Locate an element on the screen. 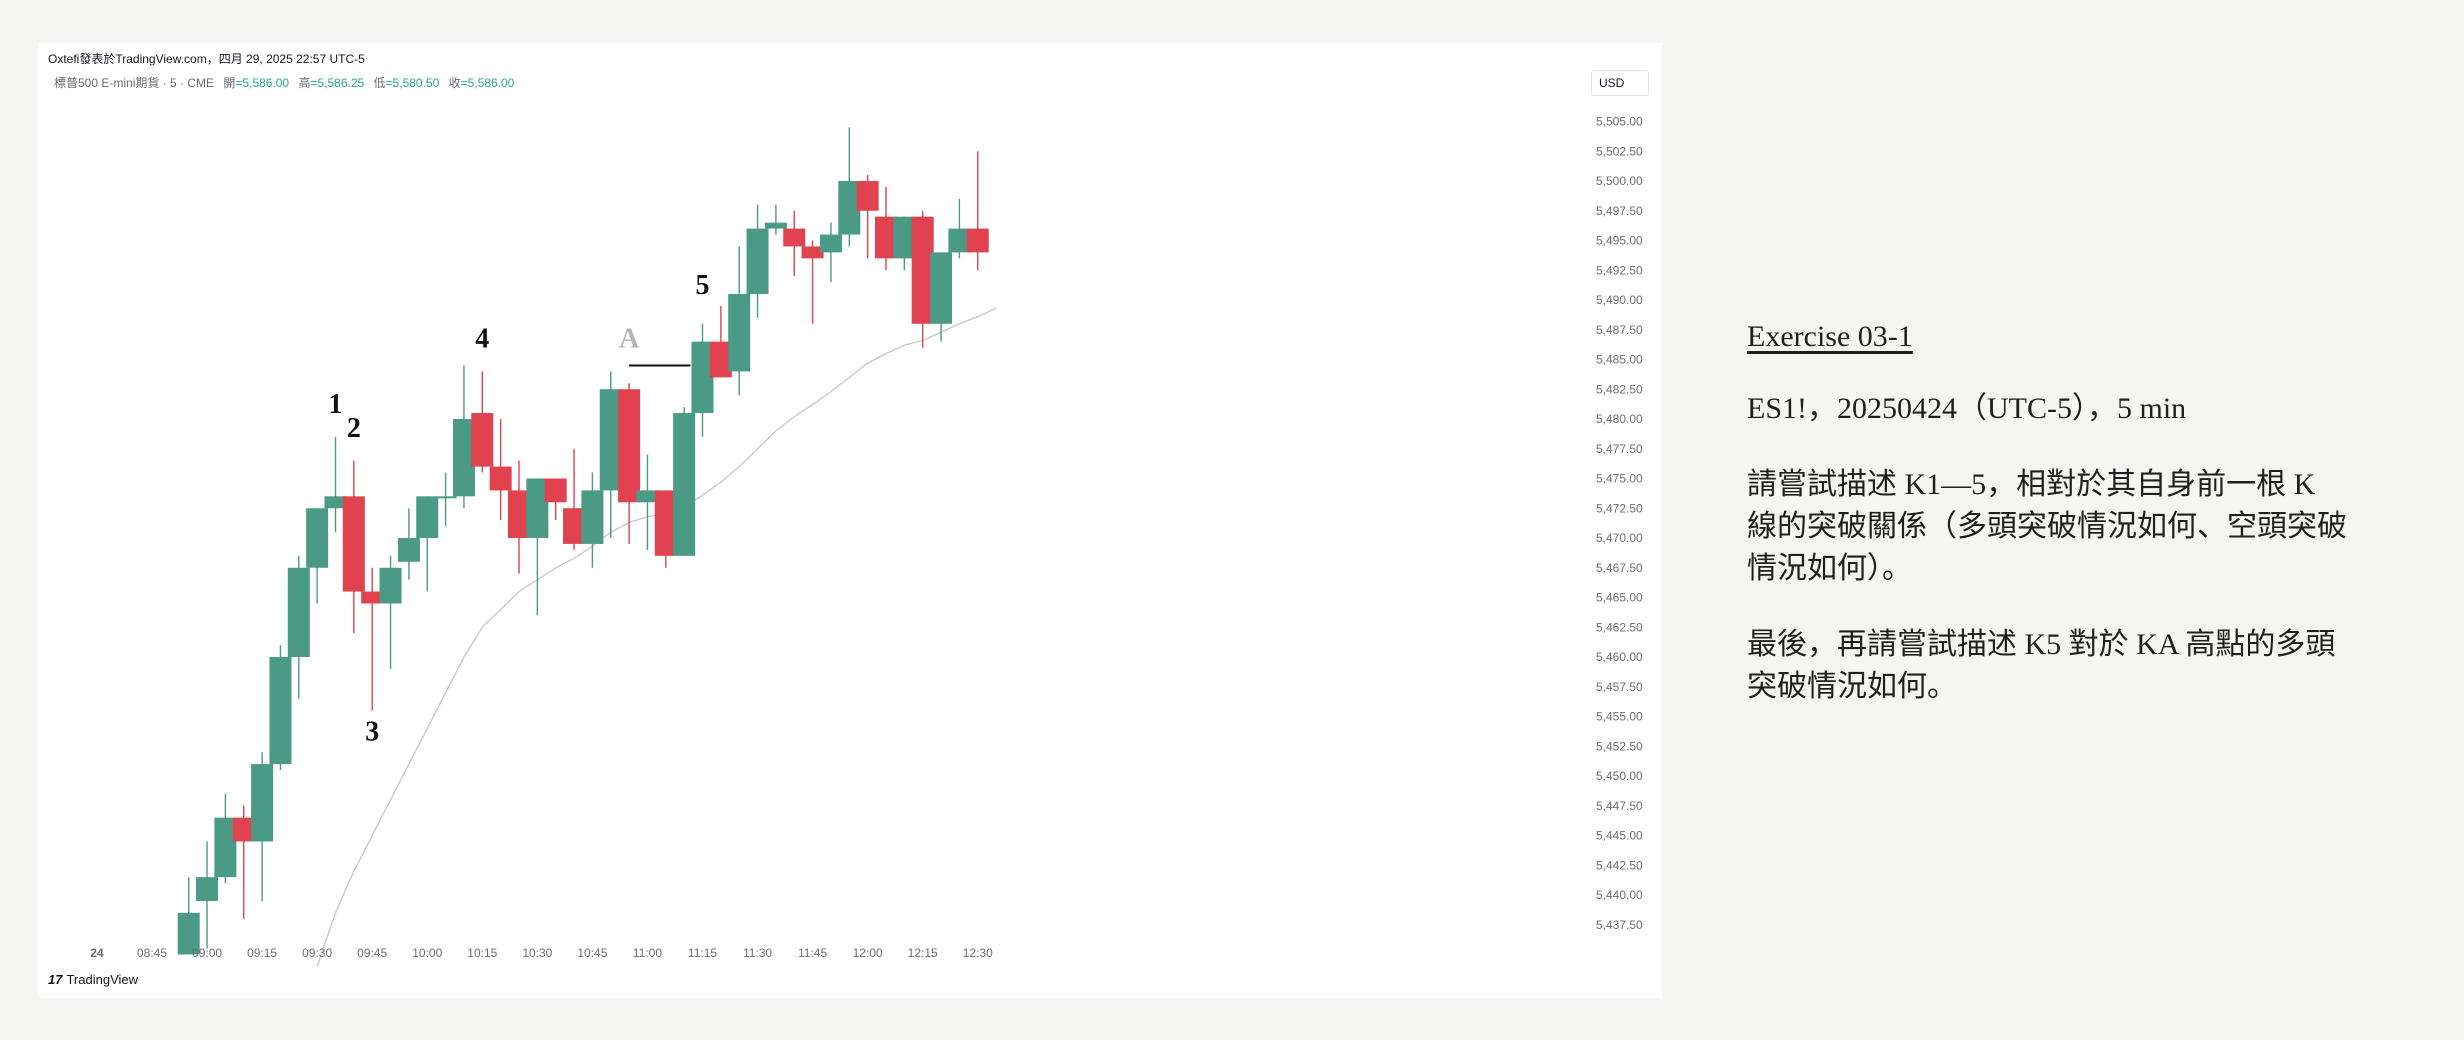 The height and width of the screenshot is (1040, 2464). price-tick-label: 5,465.00 is located at coordinates (1619, 598).